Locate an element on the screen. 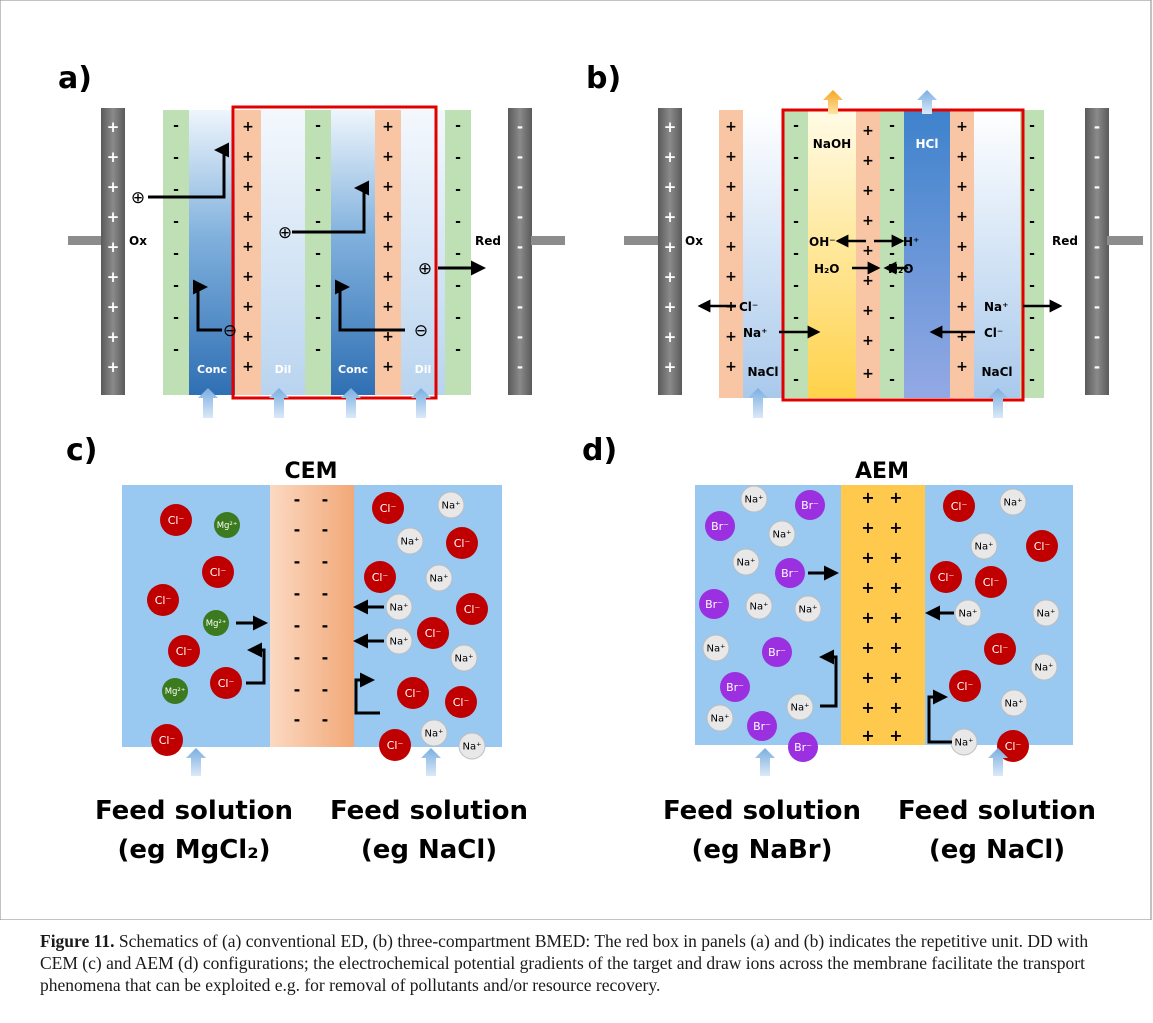 This screenshot has width=1153, height=1023. oh-label: OH⁻ is located at coordinates (822, 242).